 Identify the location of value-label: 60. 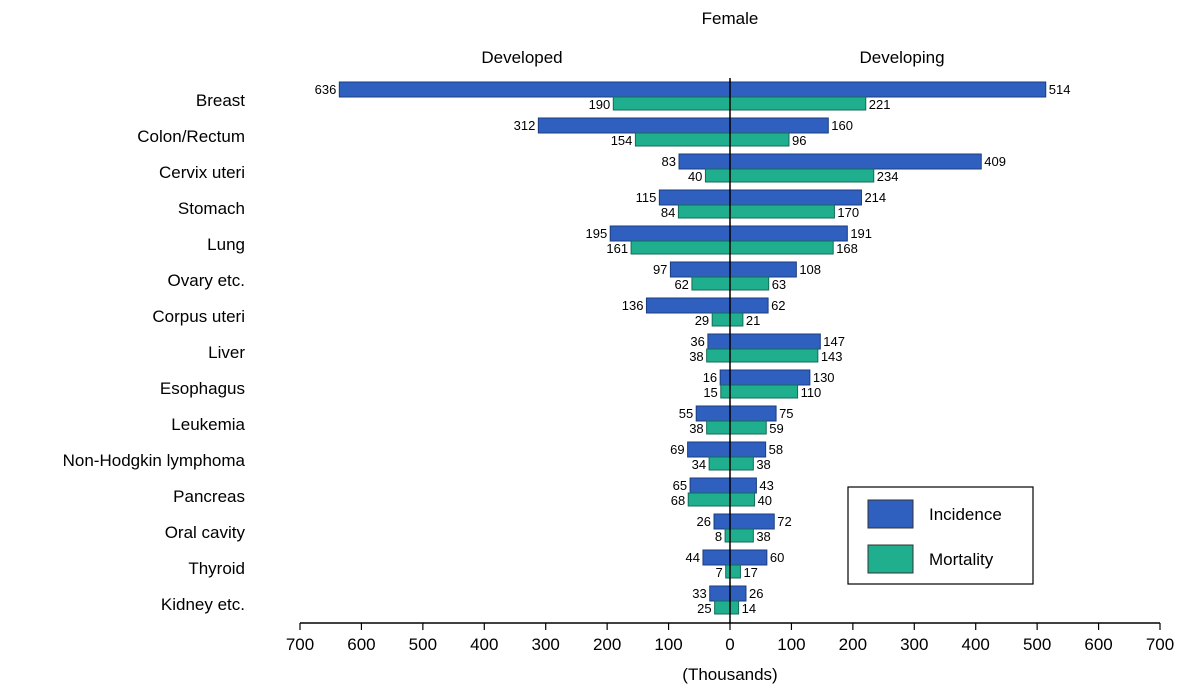
(777, 557).